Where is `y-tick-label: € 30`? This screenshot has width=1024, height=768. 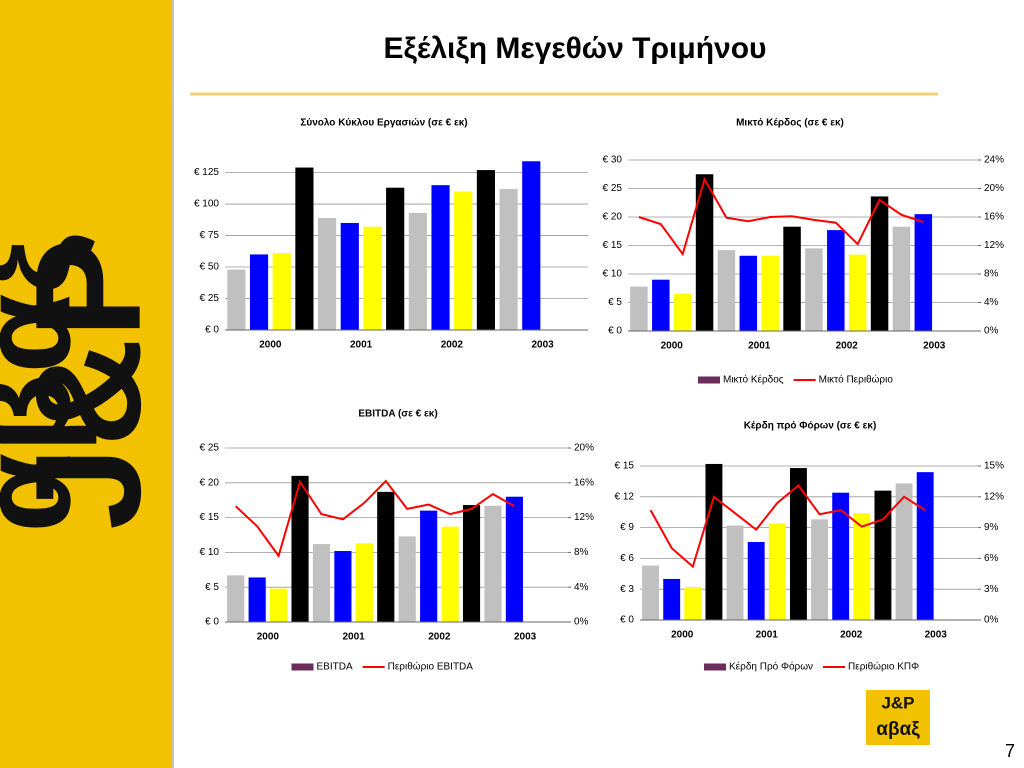 y-tick-label: € 30 is located at coordinates (613, 160).